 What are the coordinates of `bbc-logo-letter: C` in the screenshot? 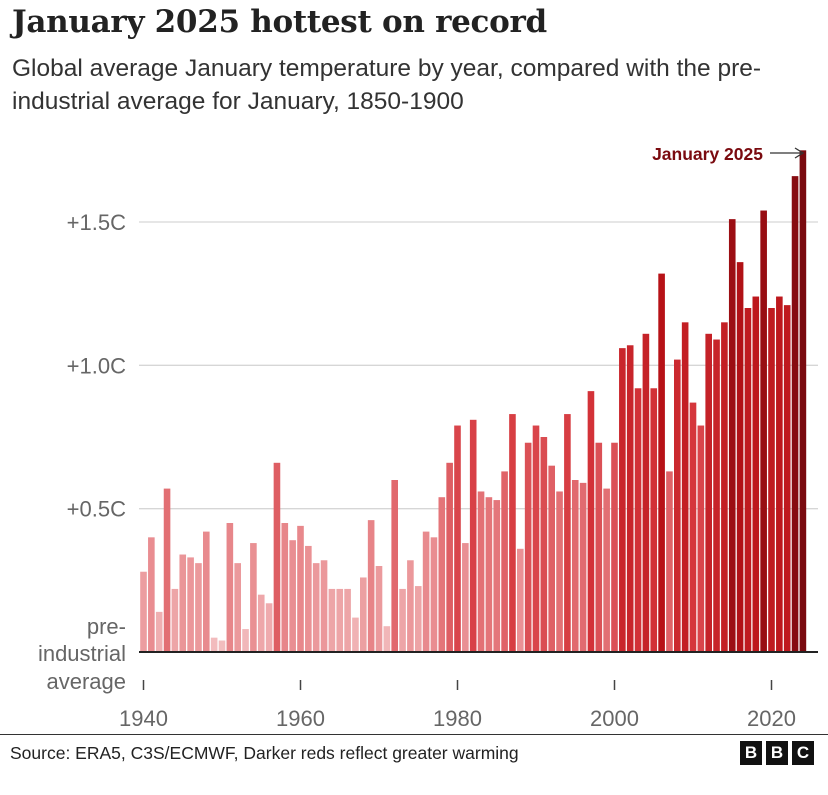 It's located at (803, 753).